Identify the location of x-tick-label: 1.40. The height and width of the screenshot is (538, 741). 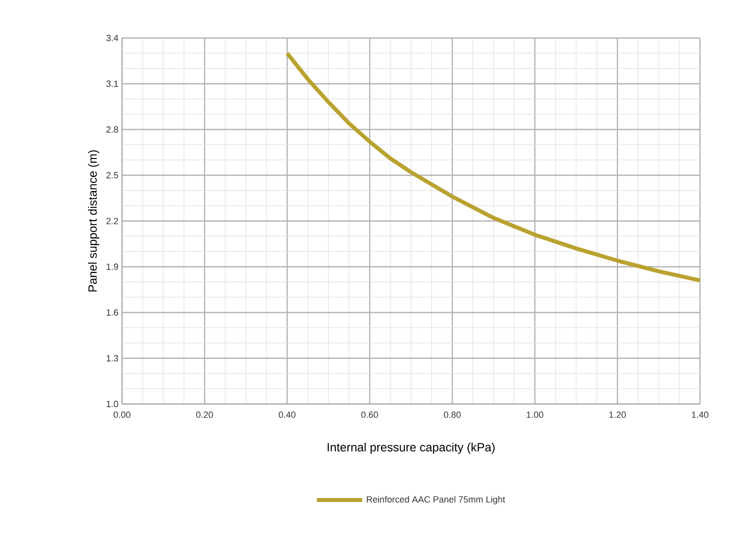
(700, 415).